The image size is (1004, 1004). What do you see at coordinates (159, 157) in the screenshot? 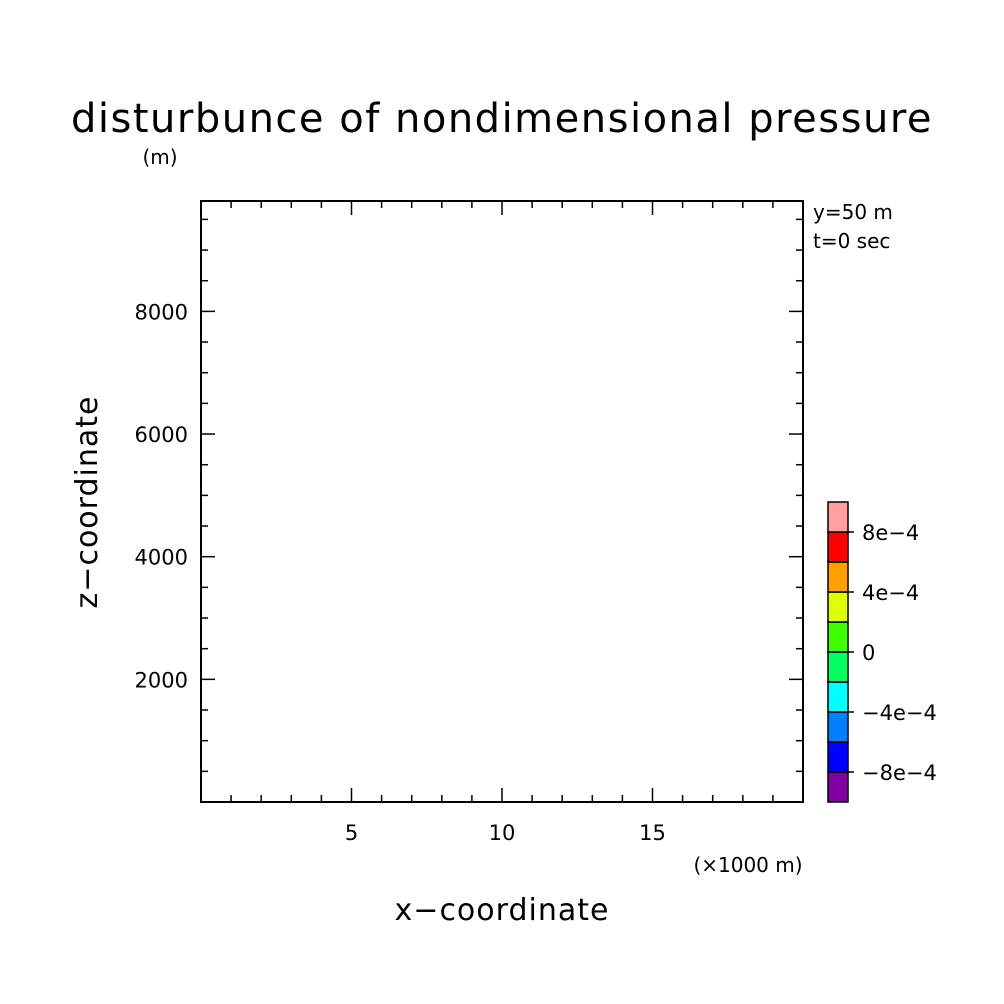
I see `y-axis-unit: (m)` at bounding box center [159, 157].